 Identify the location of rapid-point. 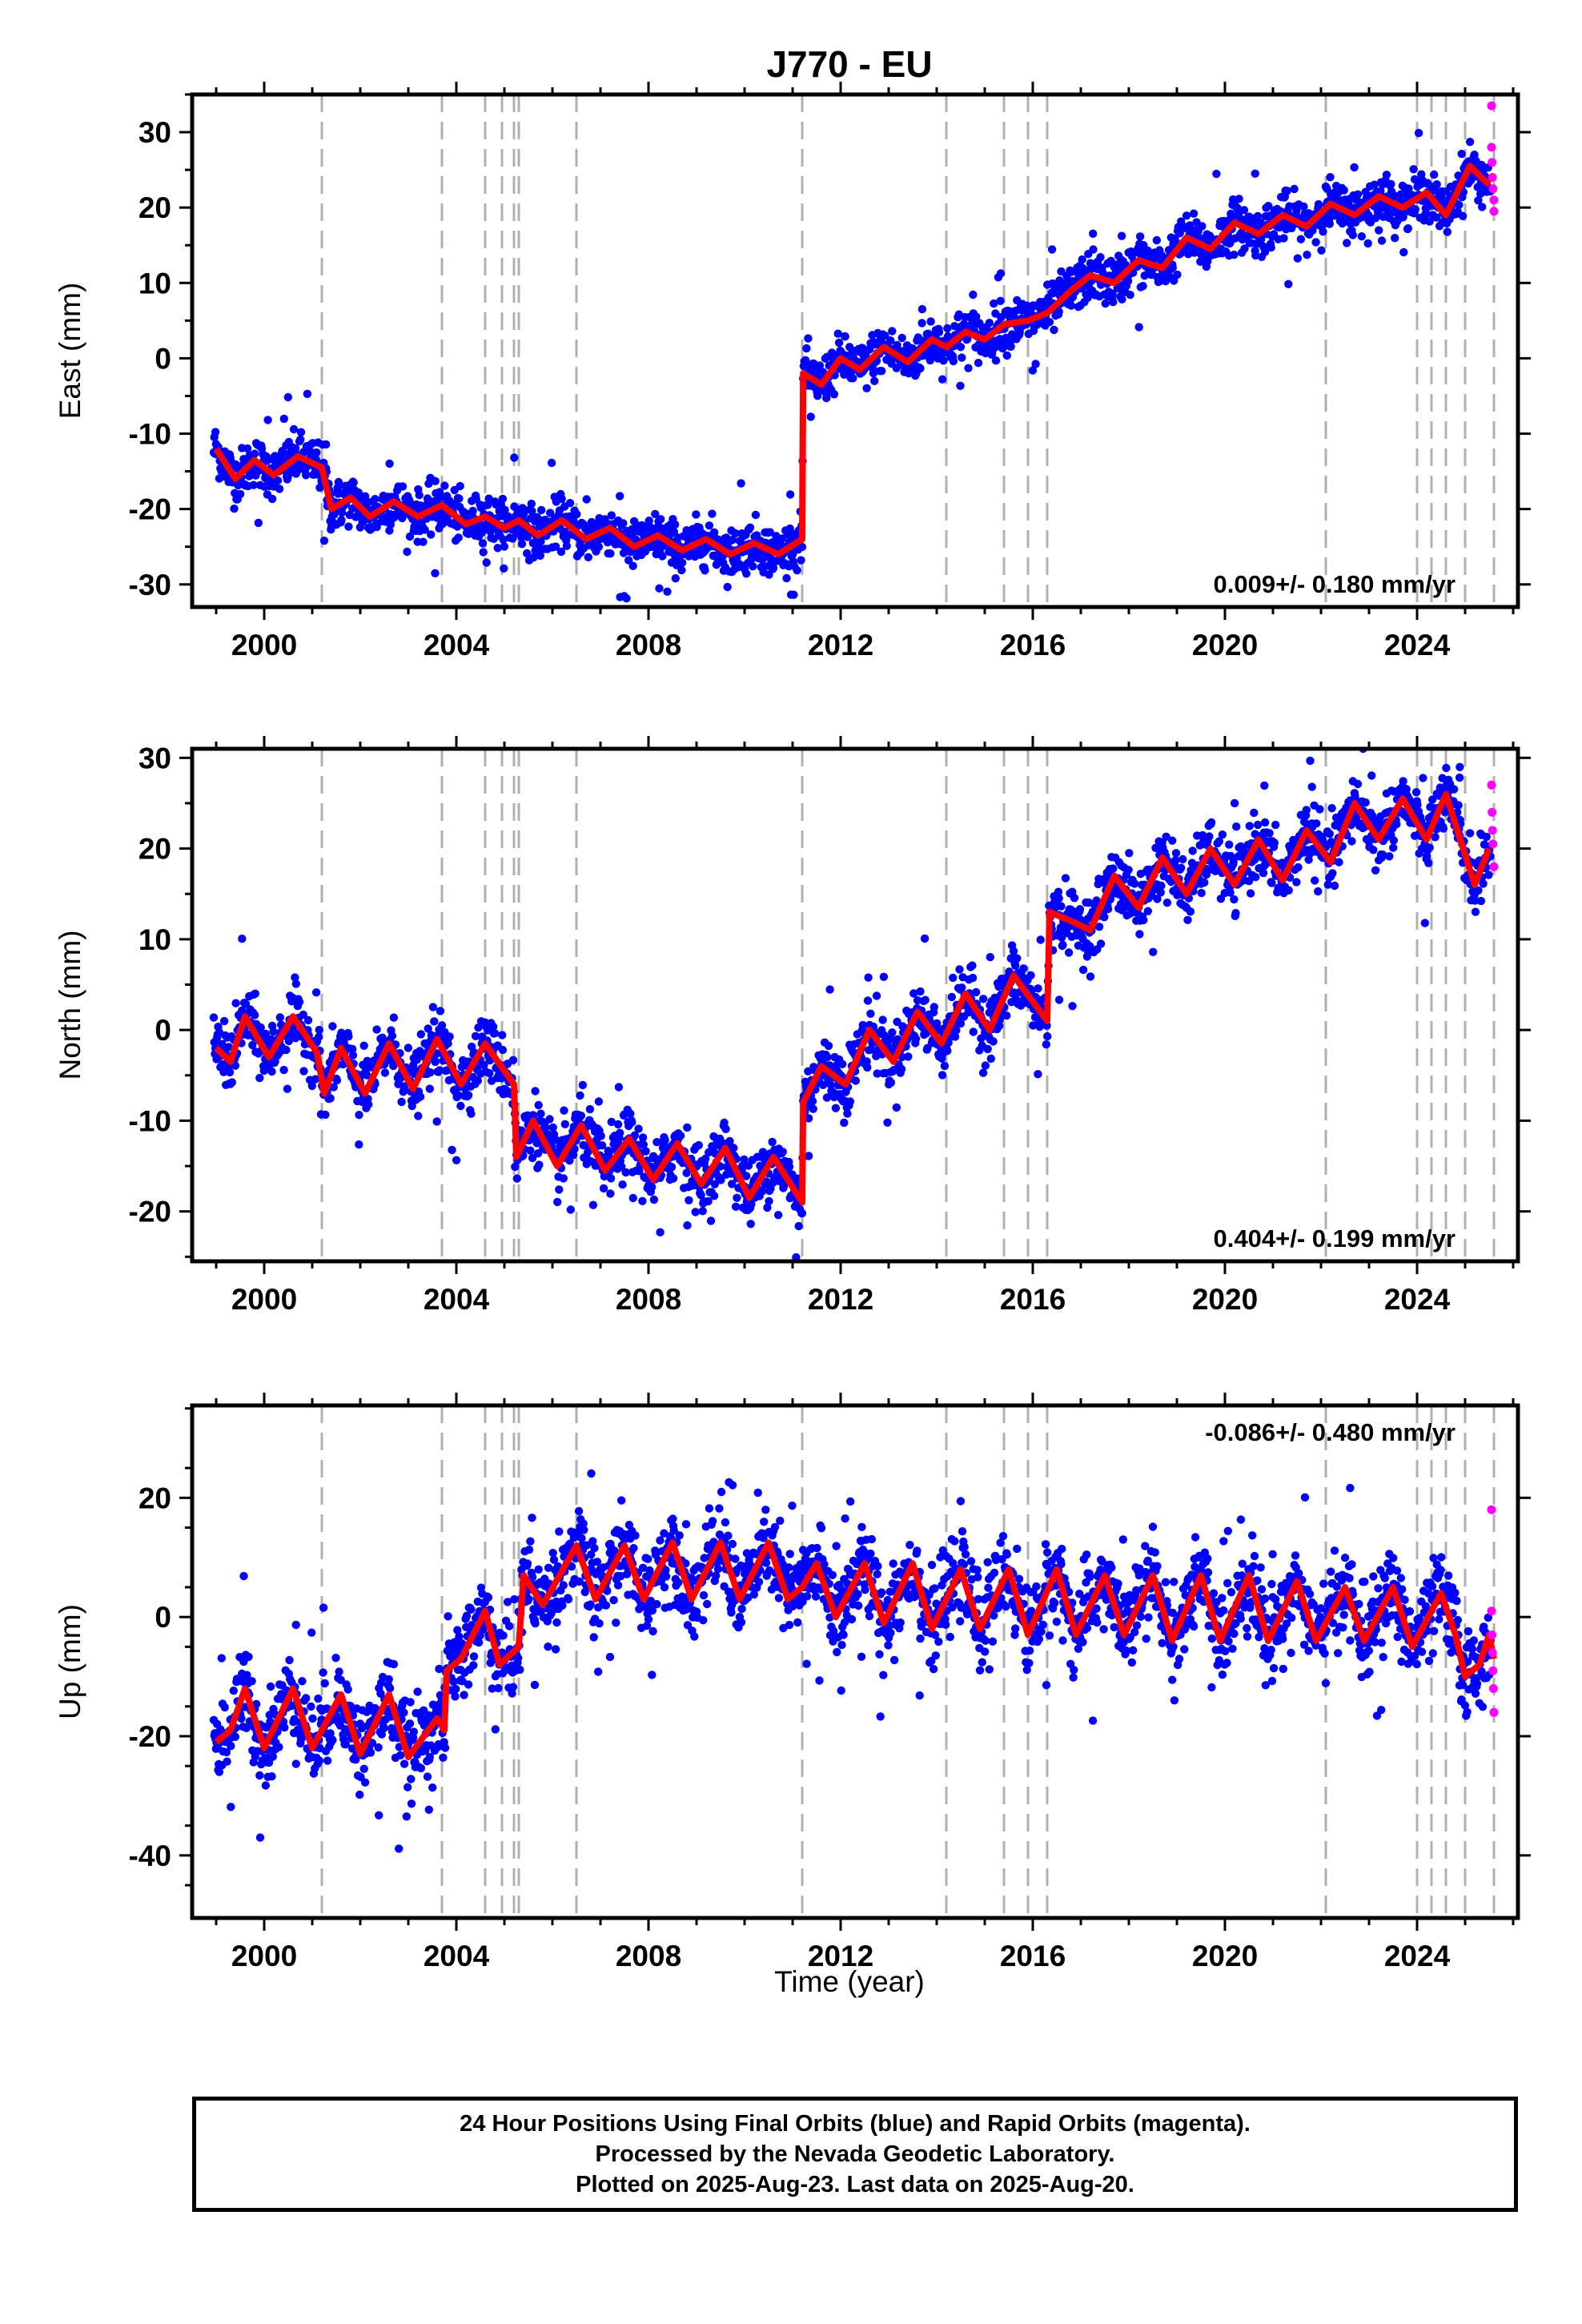
(1493, 844).